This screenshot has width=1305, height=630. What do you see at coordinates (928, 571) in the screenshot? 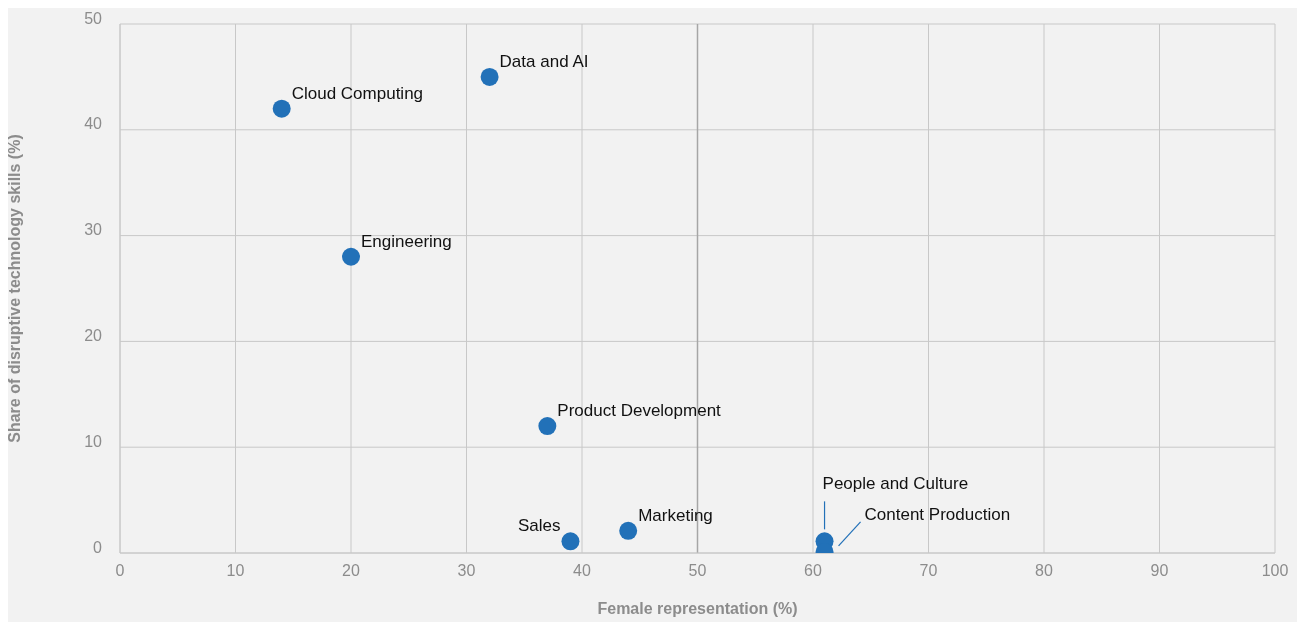
I see `x-tick-label: 70` at bounding box center [928, 571].